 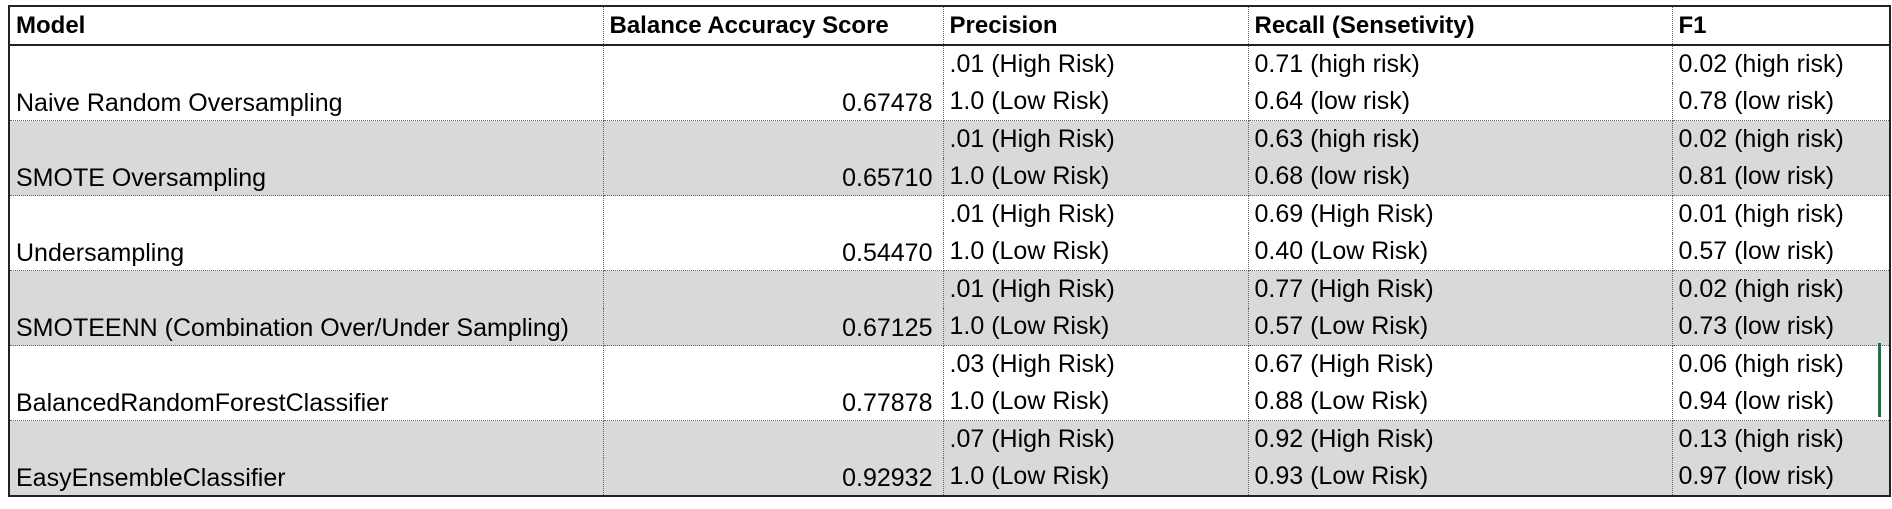 I want to click on recall-low-cell: 0.64 (low risk), so click(x=1460, y=102).